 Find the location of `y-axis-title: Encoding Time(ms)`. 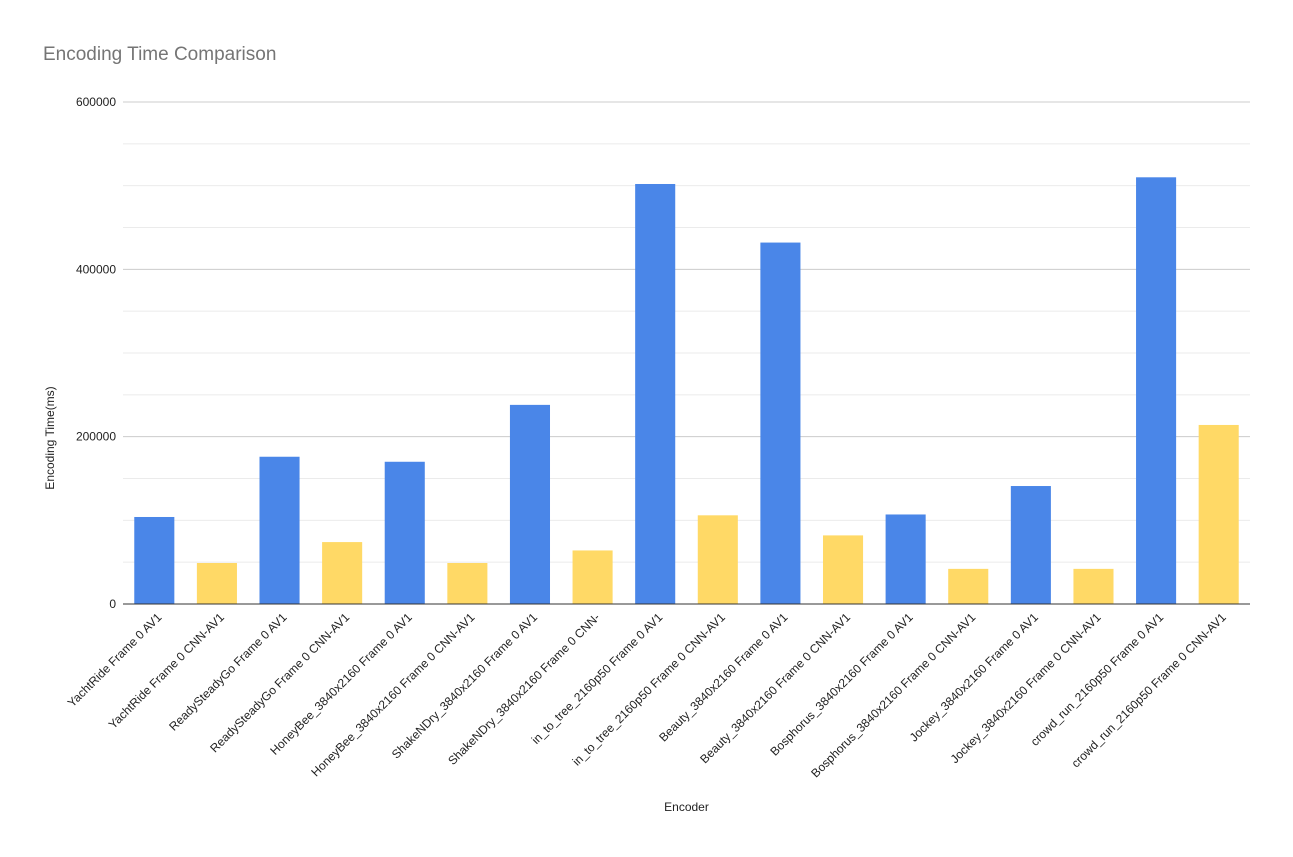

y-axis-title: Encoding Time(ms) is located at coordinates (50, 437).